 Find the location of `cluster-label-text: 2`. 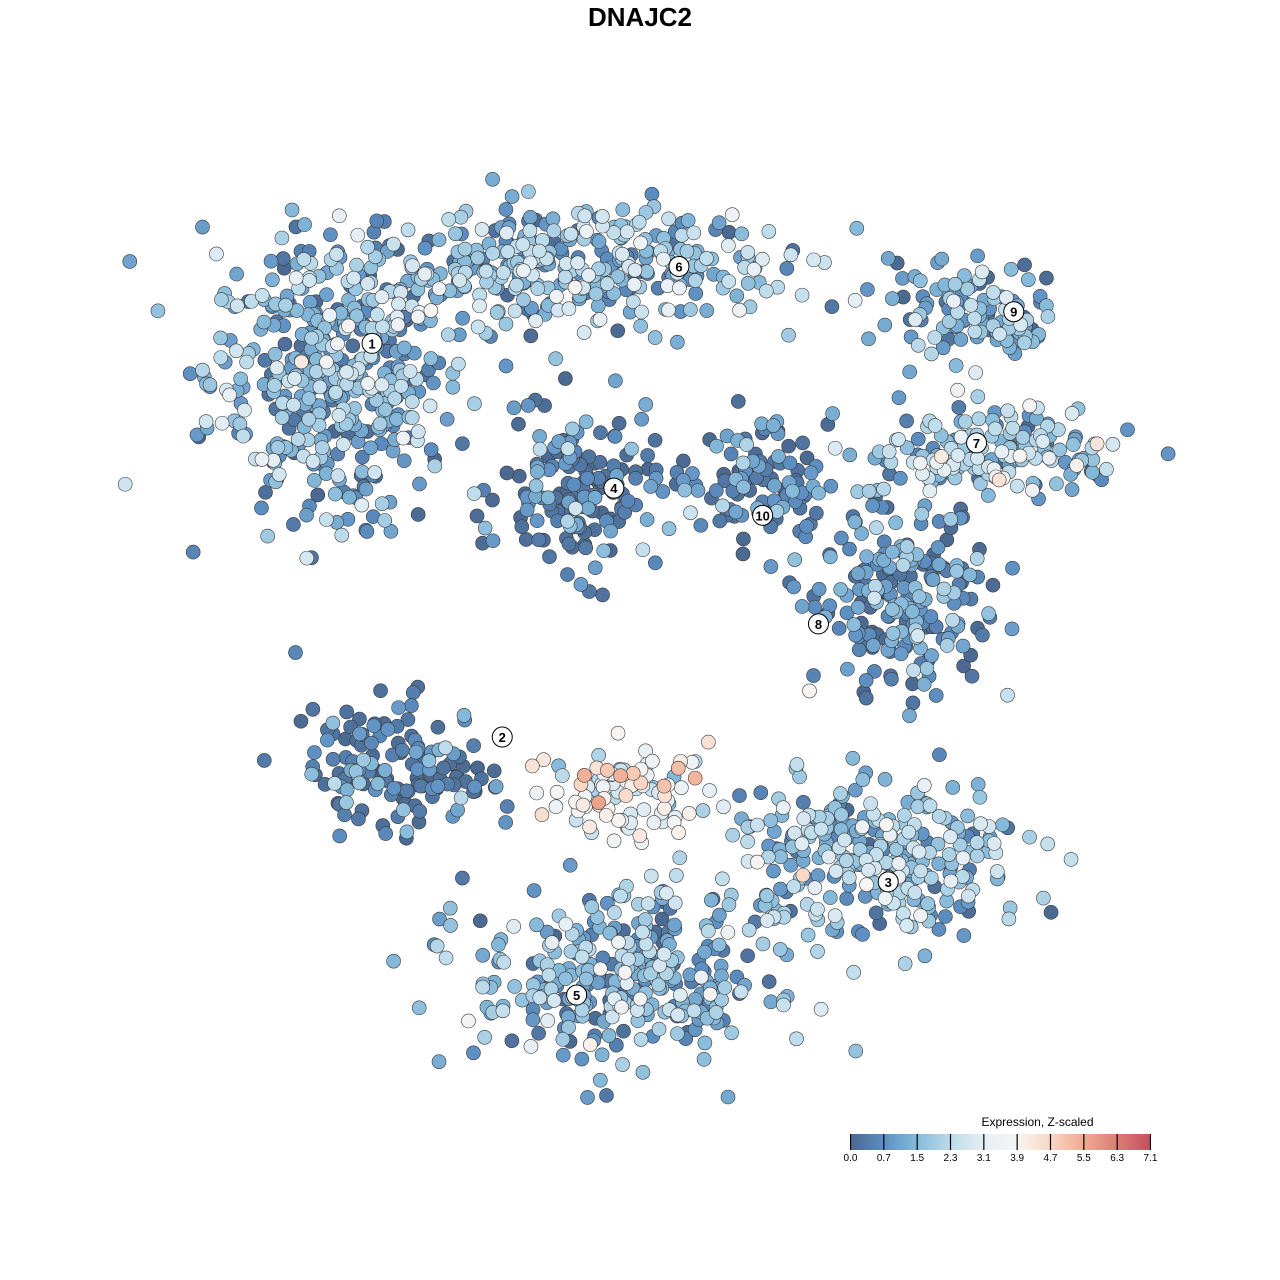

cluster-label-text: 2 is located at coordinates (502, 737).